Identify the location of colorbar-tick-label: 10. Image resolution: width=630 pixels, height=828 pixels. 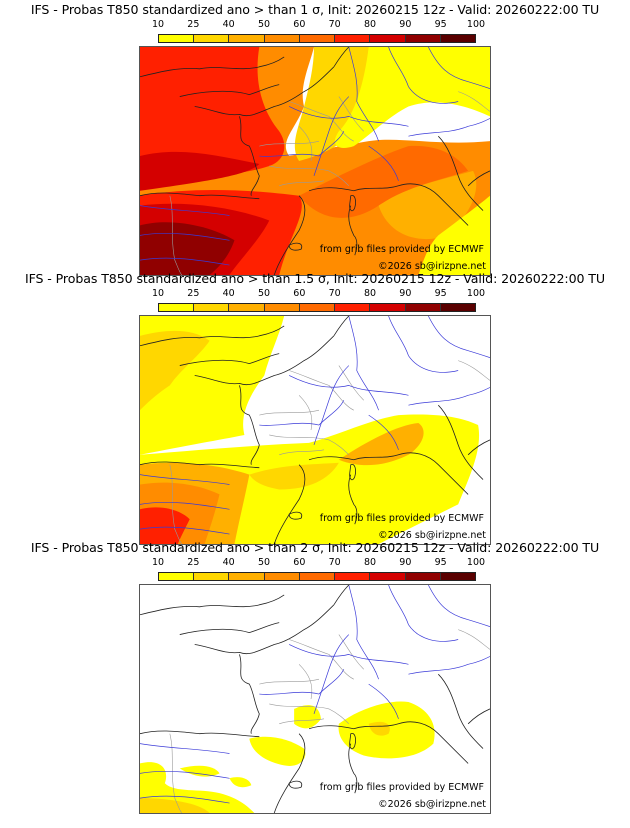
(158, 293).